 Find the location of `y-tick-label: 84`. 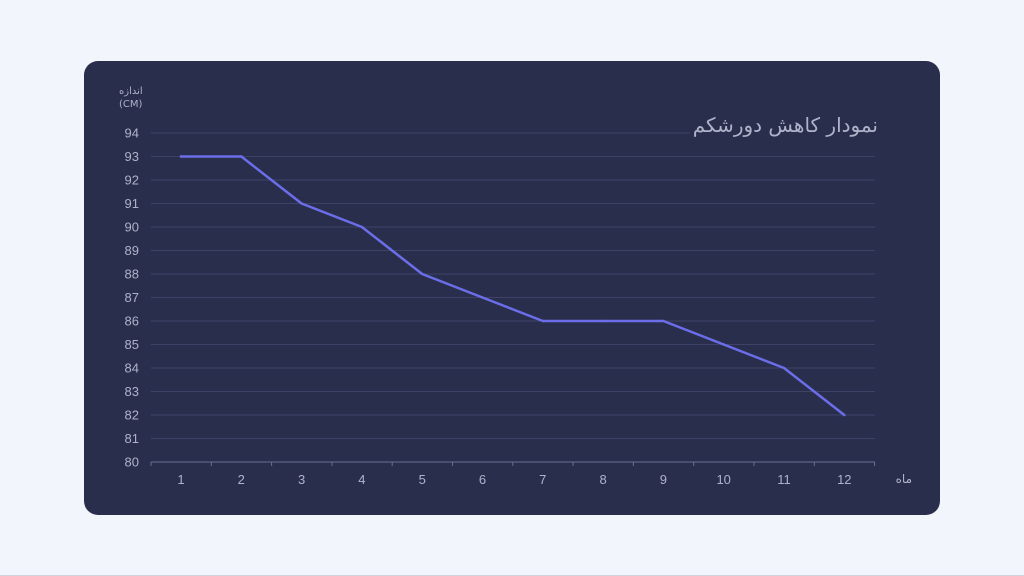

y-tick-label: 84 is located at coordinates (132, 368).